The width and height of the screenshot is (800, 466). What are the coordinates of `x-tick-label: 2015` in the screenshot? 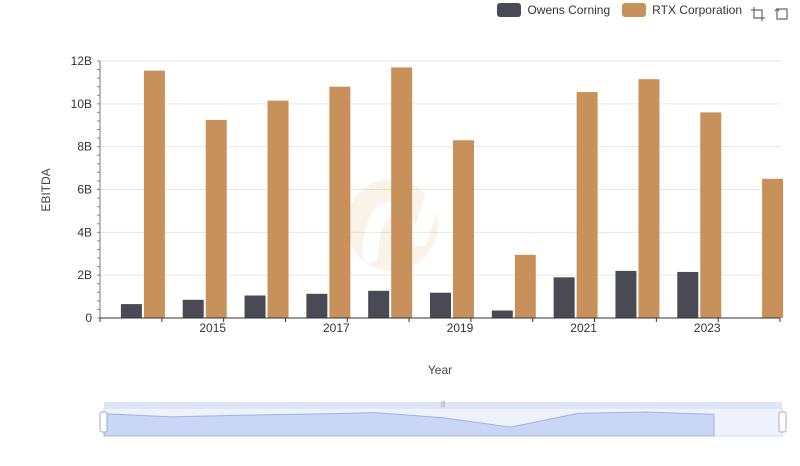 It's located at (212, 328).